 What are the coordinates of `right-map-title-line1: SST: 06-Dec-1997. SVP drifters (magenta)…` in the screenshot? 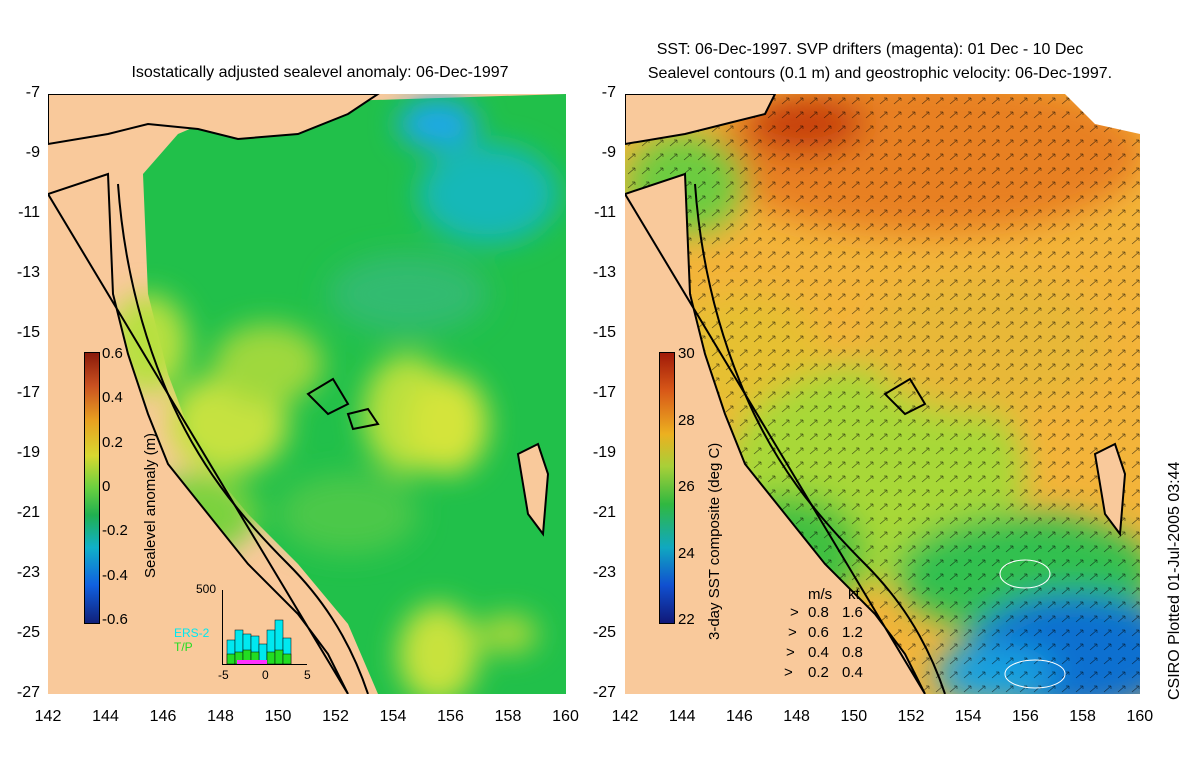 It's located at (870, 49).